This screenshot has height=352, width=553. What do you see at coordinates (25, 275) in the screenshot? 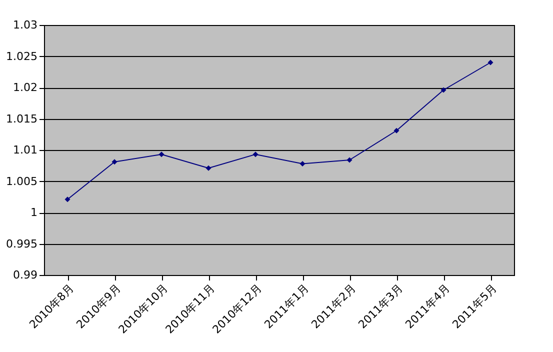
I see `y-tick-label: 0.99` at bounding box center [25, 275].